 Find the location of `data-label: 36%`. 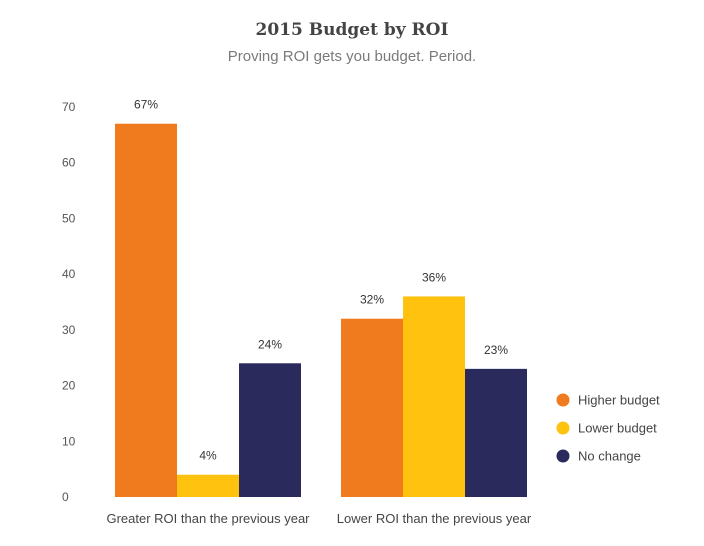

data-label: 36% is located at coordinates (434, 277).